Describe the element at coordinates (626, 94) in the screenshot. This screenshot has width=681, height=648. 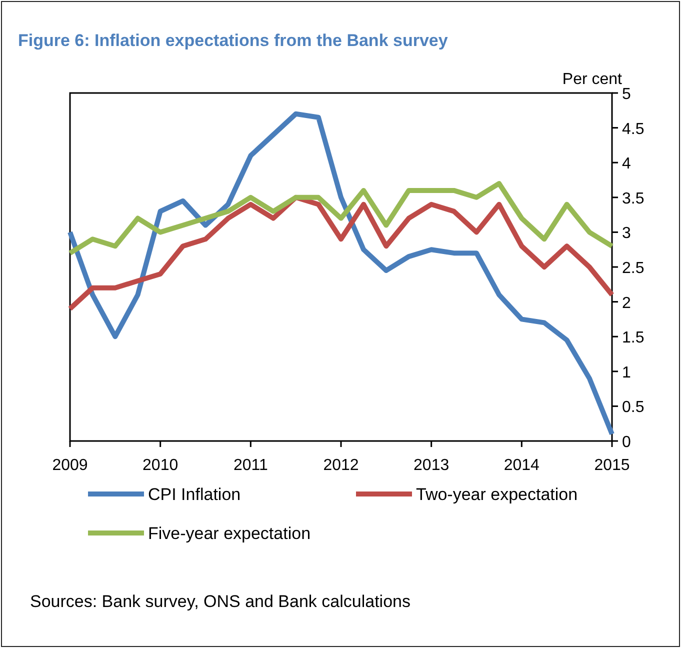
I see `y-tick-label: 5` at that location.